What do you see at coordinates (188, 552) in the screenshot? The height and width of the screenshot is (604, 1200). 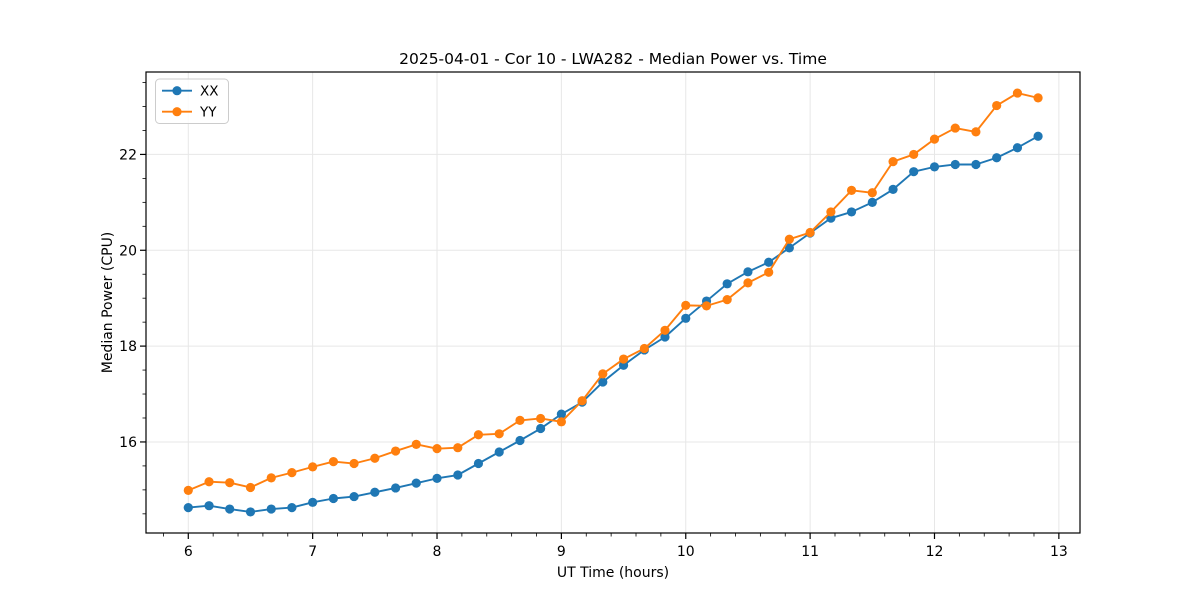 I see `x-tick-label: 6` at bounding box center [188, 552].